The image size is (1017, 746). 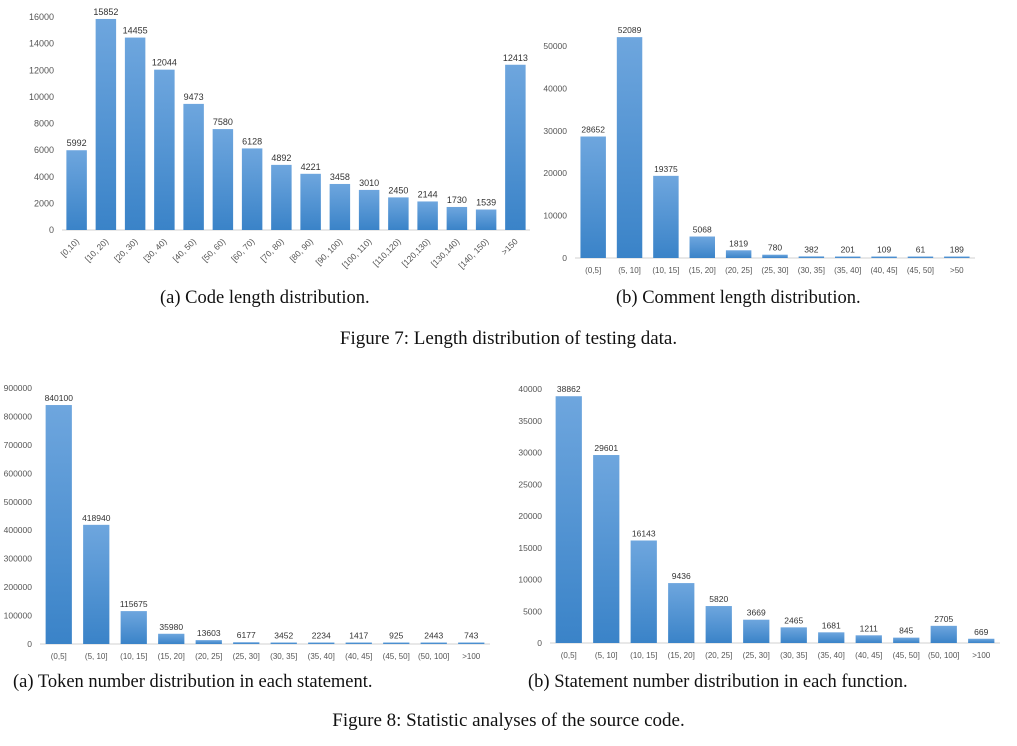 What do you see at coordinates (105, 12) in the screenshot?
I see `data-label: 15852` at bounding box center [105, 12].